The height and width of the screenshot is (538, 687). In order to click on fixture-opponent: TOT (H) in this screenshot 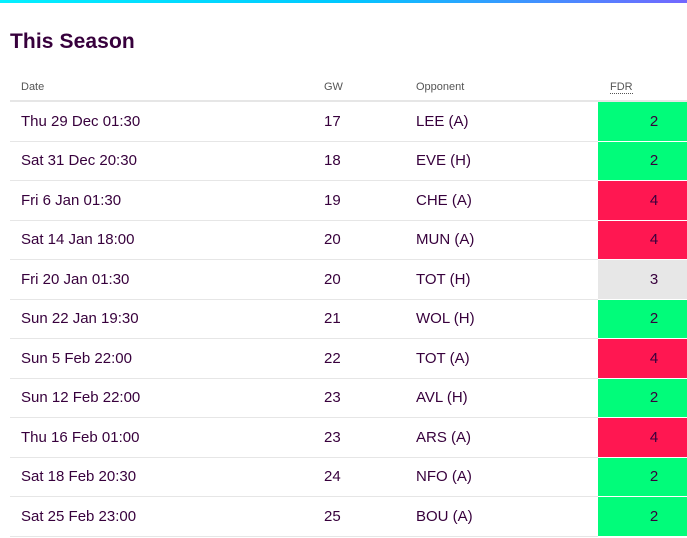, I will do `click(507, 279)`.